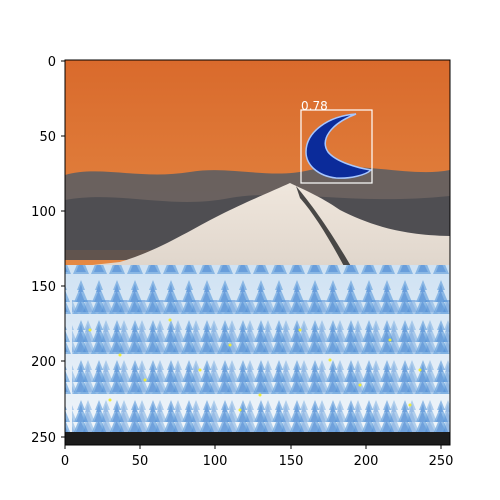 The height and width of the screenshot is (500, 500). What do you see at coordinates (215, 461) in the screenshot?
I see `x-tick-label: 100` at bounding box center [215, 461].